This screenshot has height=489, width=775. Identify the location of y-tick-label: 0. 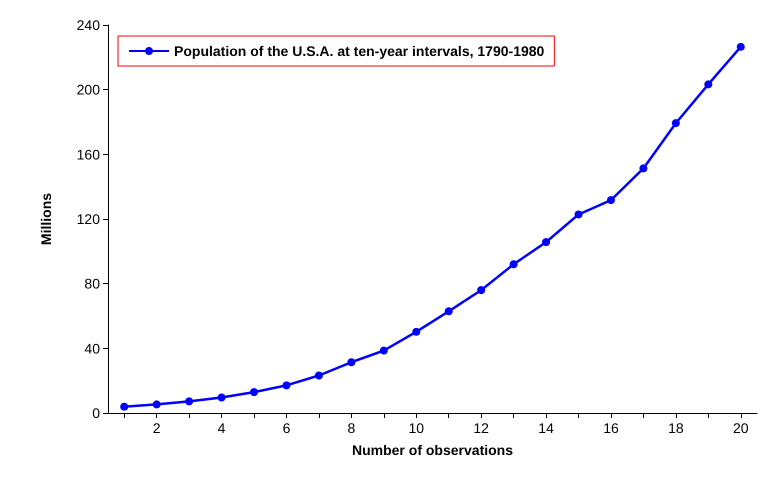
(96, 413).